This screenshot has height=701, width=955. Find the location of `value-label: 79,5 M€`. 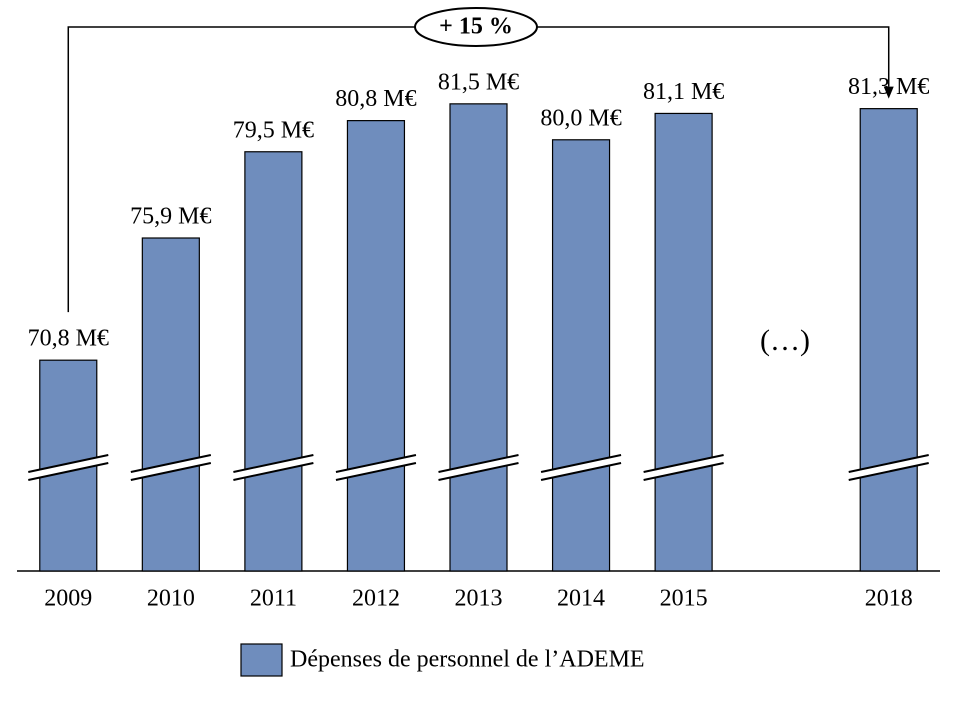

value-label: 79,5 M€ is located at coordinates (273, 130).